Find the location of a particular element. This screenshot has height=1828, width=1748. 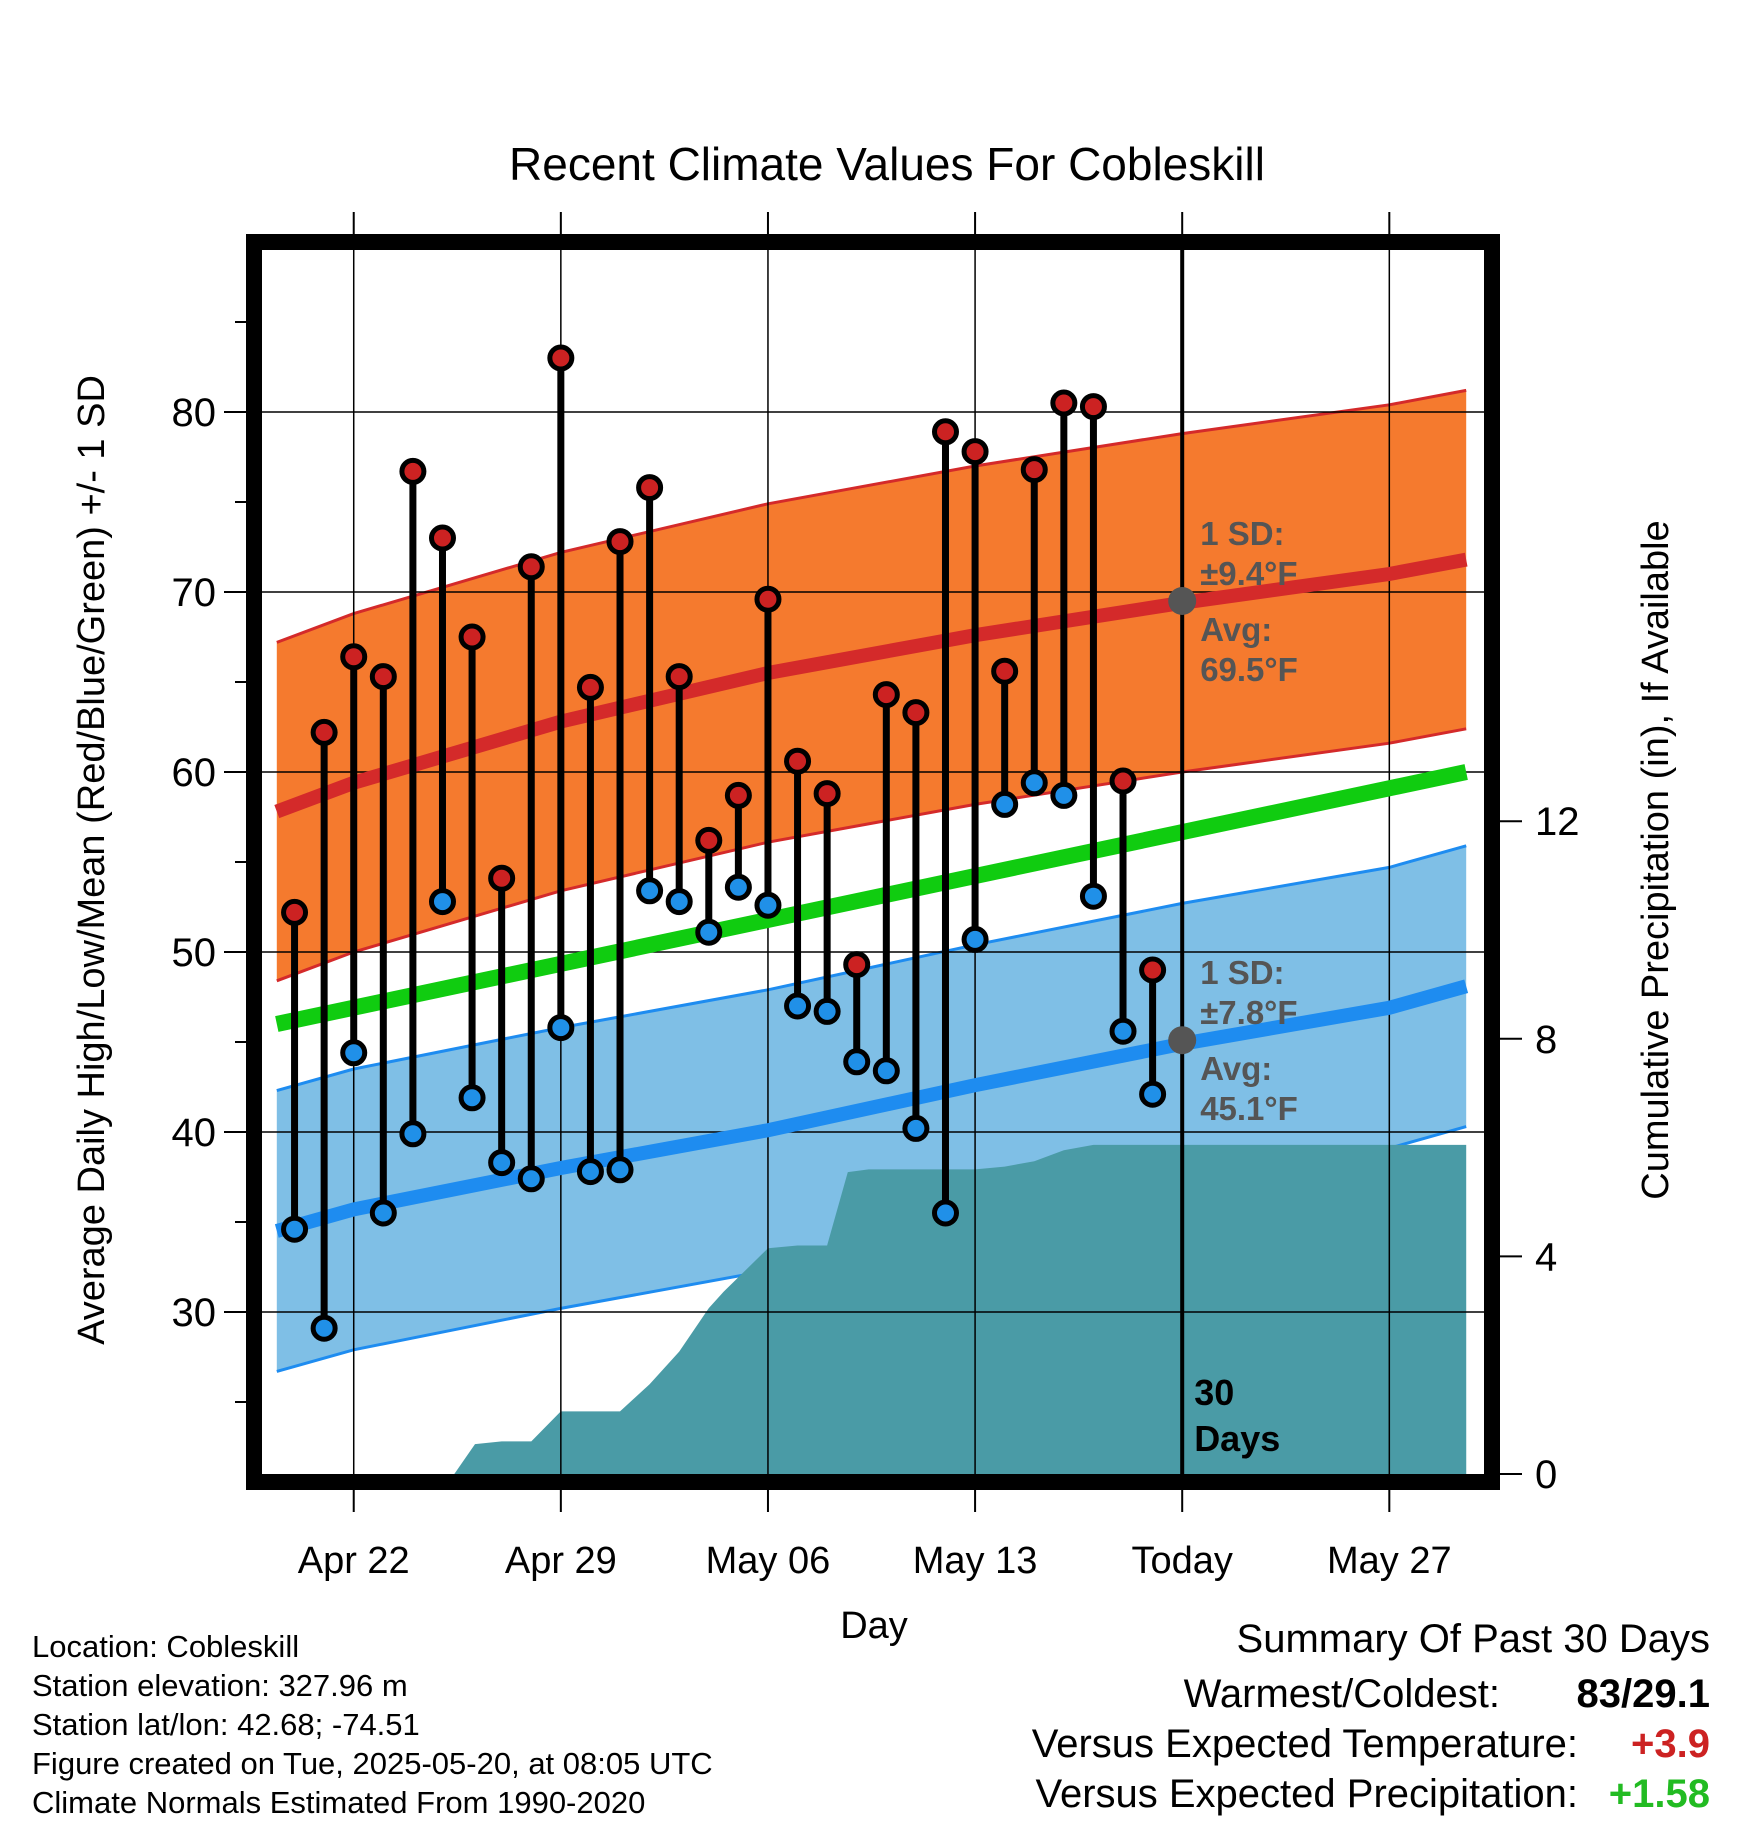

precip-area is located at coordinates (960, 1309).